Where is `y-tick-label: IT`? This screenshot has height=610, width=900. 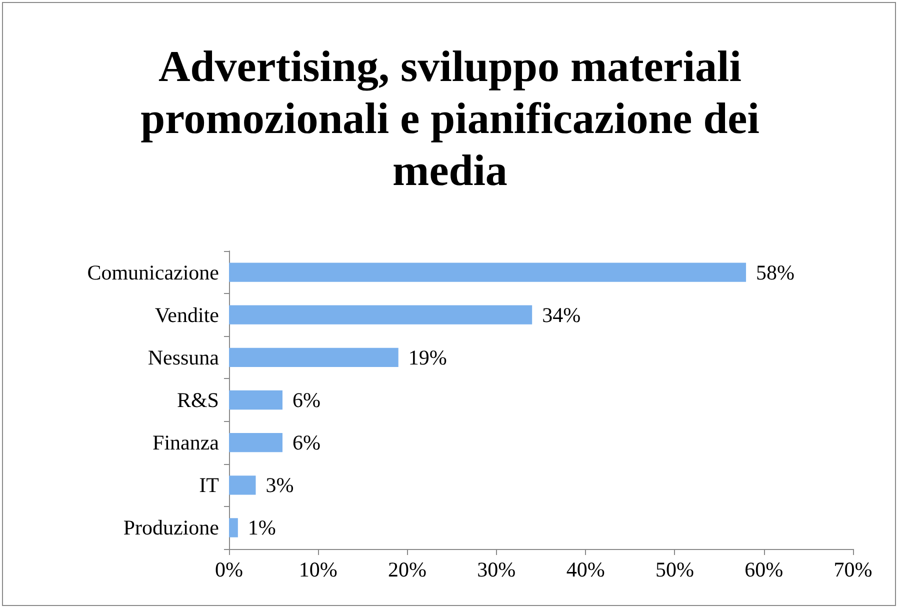 y-tick-label: IT is located at coordinates (209, 485).